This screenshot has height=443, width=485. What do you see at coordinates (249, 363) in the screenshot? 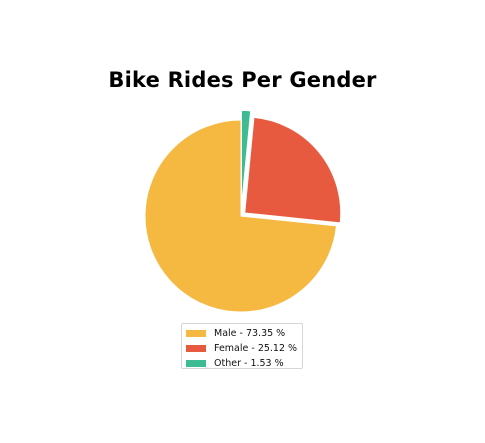
I see `legend-label-other: Other - 1.53 %` at bounding box center [249, 363].